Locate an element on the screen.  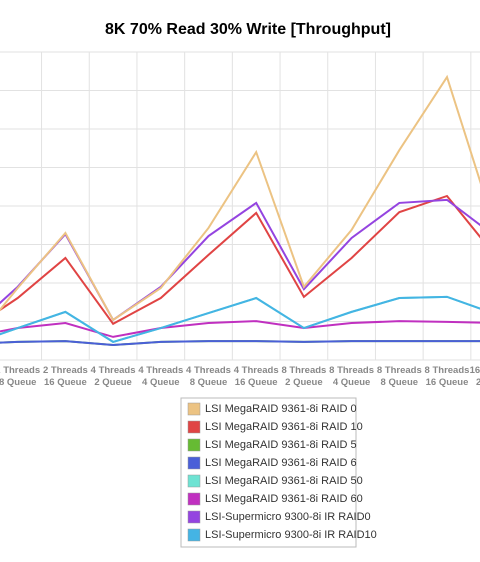
legend-label: LSI-Supermicro 9300-8i IR RAID0 is located at coordinates (288, 517).